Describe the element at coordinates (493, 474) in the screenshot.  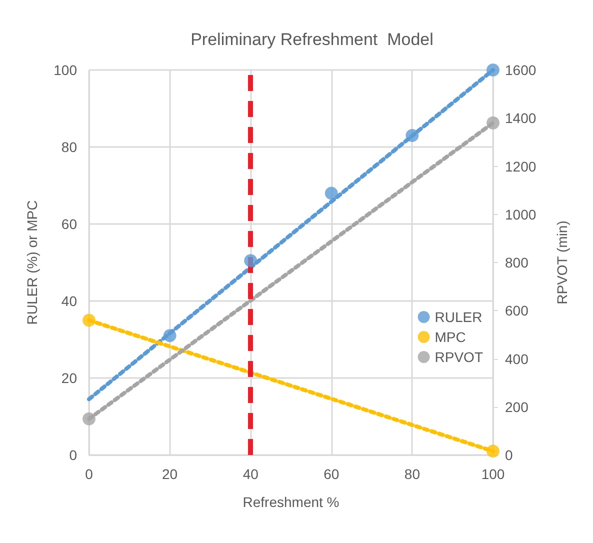
I see `x-tick-label: 100` at that location.